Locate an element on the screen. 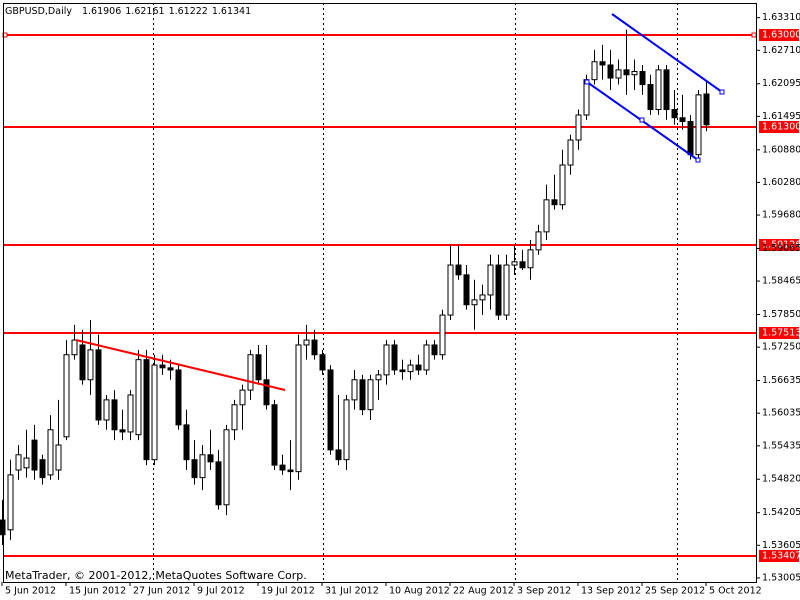  level-label: 1.59126 is located at coordinates (781, 245).